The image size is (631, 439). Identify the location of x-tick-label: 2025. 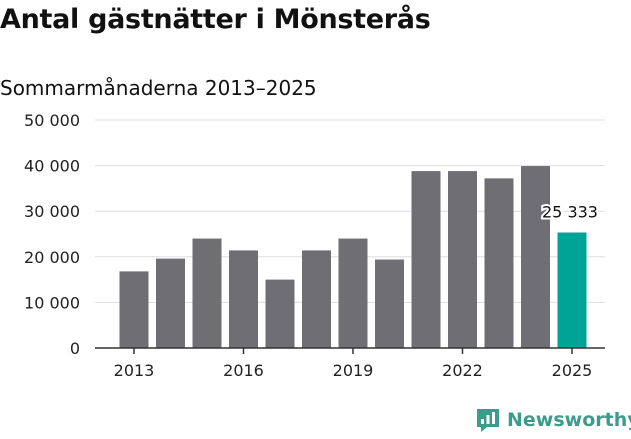
(572, 370).